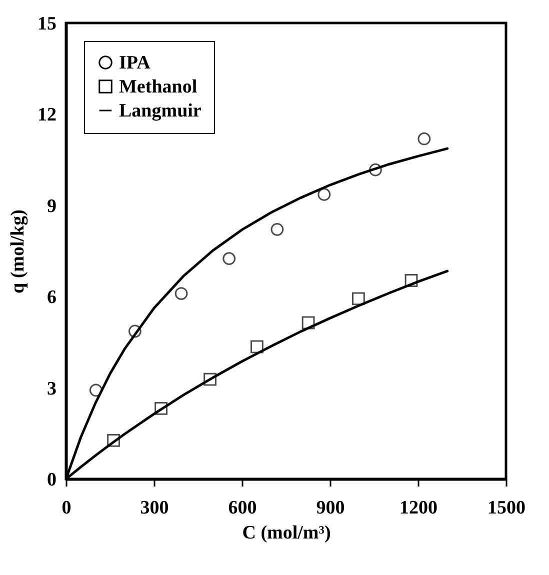 This screenshot has width=549, height=575. I want to click on y-tick-label: 6, so click(51, 297).